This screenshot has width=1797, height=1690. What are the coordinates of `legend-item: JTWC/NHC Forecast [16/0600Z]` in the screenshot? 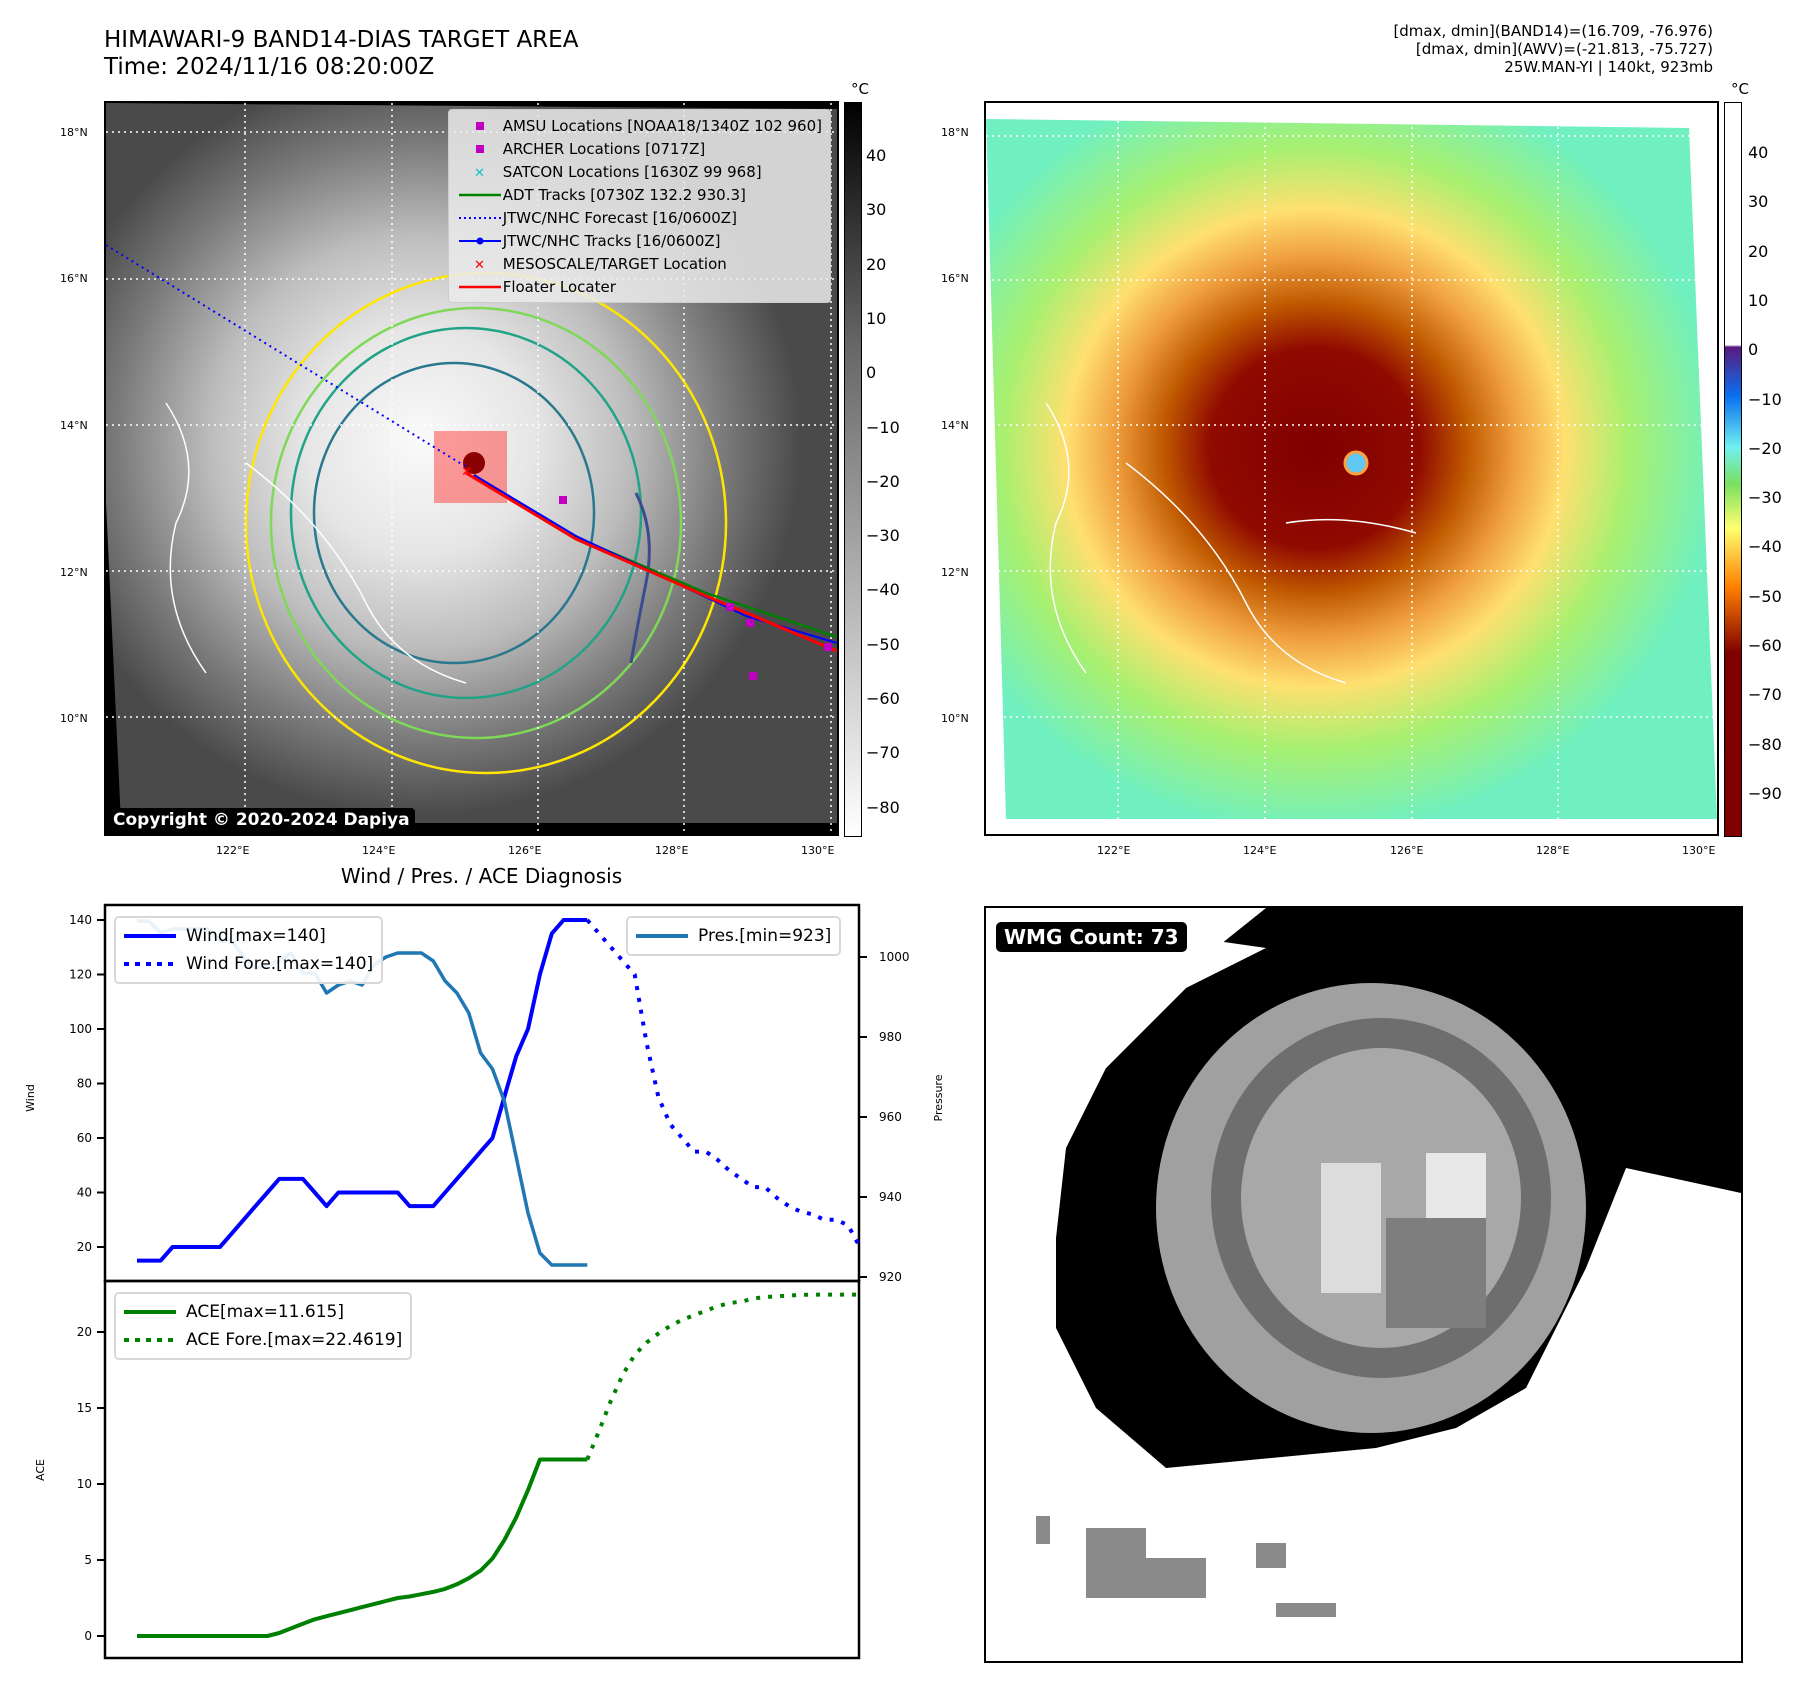 It's located at (639, 217).